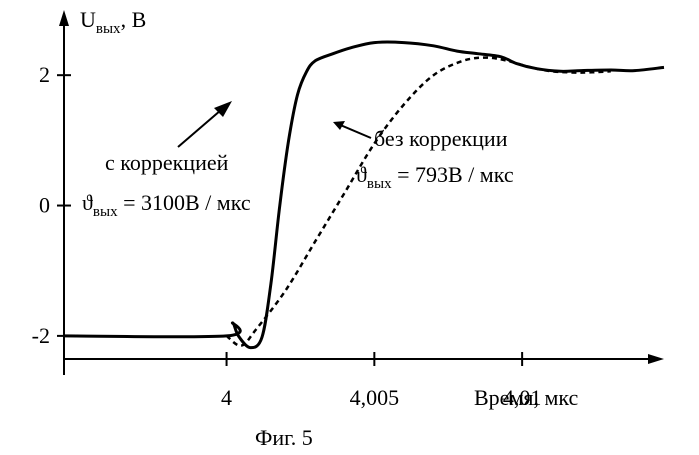 The width and height of the screenshot is (699, 455). I want to click on x-axis-title: Время, мкс, so click(526, 397).